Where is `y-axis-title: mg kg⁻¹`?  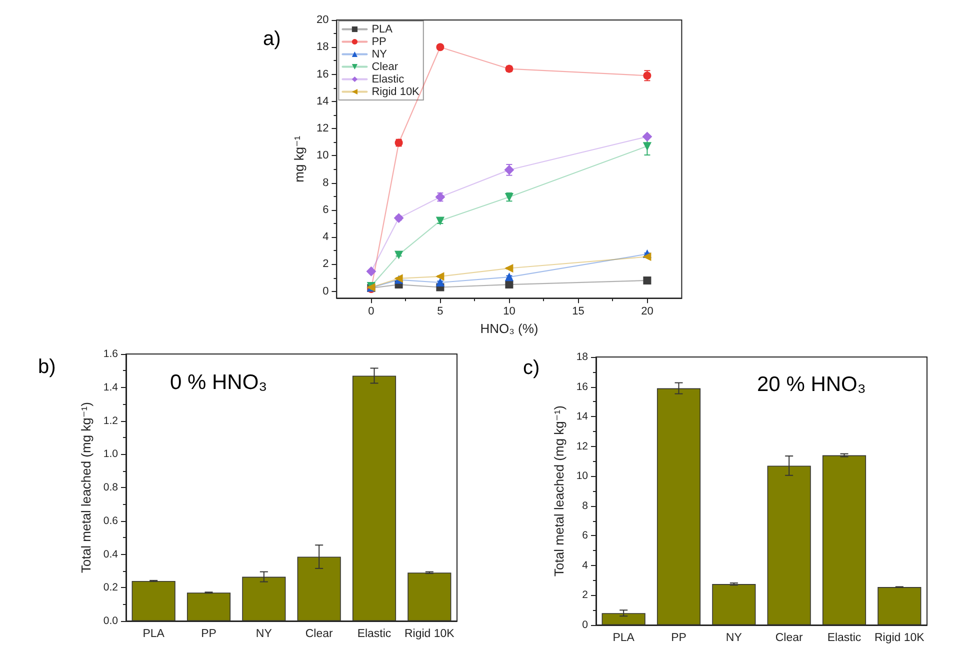 y-axis-title: mg kg⁻¹ is located at coordinates (299, 158).